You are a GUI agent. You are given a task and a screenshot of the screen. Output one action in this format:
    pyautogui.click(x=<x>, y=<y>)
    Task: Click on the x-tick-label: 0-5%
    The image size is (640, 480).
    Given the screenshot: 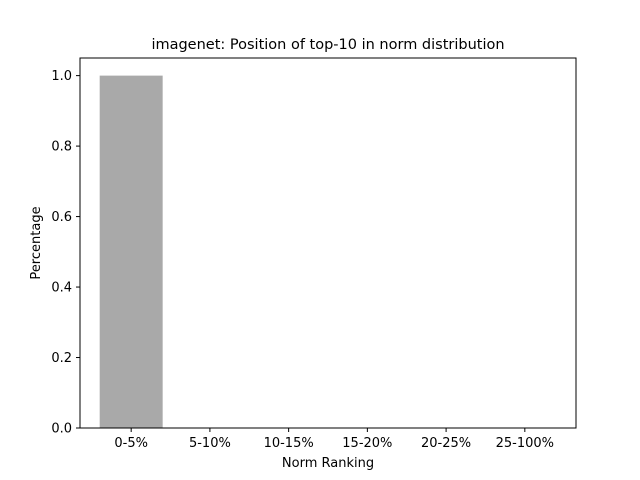 What is the action you would take?
    pyautogui.click(x=131, y=443)
    